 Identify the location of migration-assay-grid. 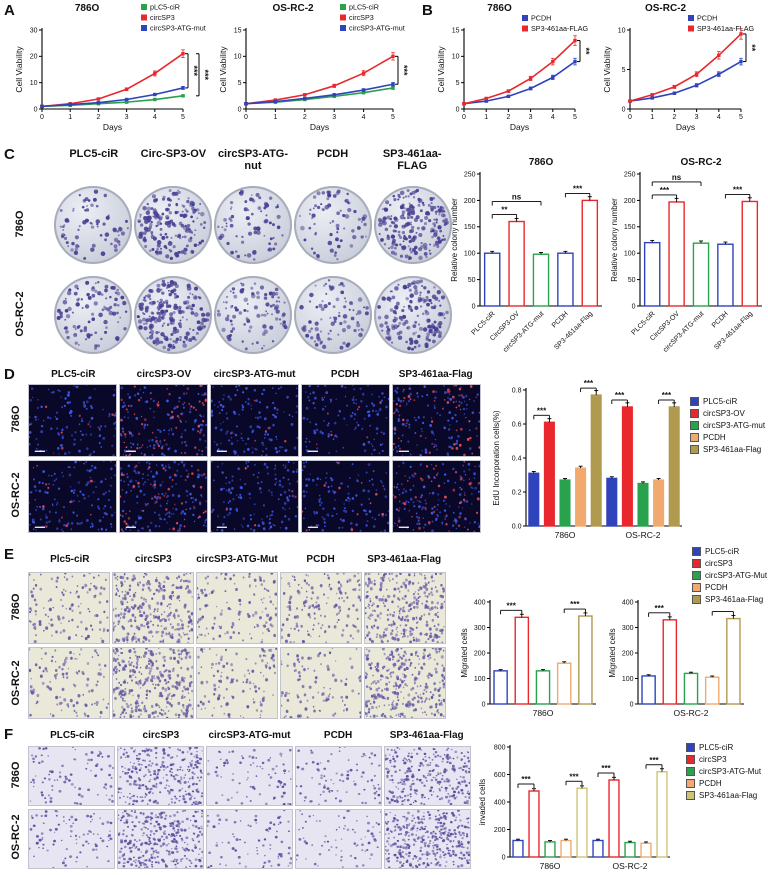
(237, 645).